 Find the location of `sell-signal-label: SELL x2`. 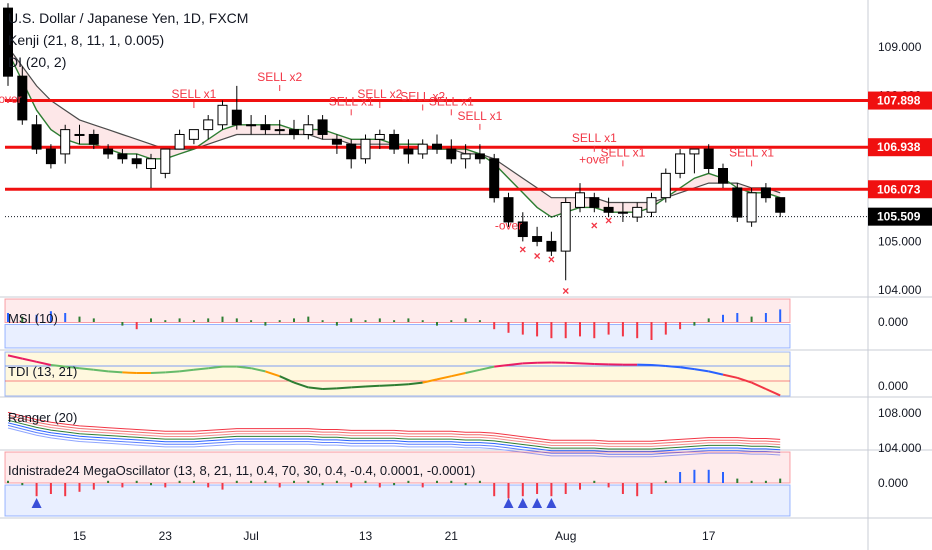

sell-signal-label: SELL x2 is located at coordinates (422, 96).